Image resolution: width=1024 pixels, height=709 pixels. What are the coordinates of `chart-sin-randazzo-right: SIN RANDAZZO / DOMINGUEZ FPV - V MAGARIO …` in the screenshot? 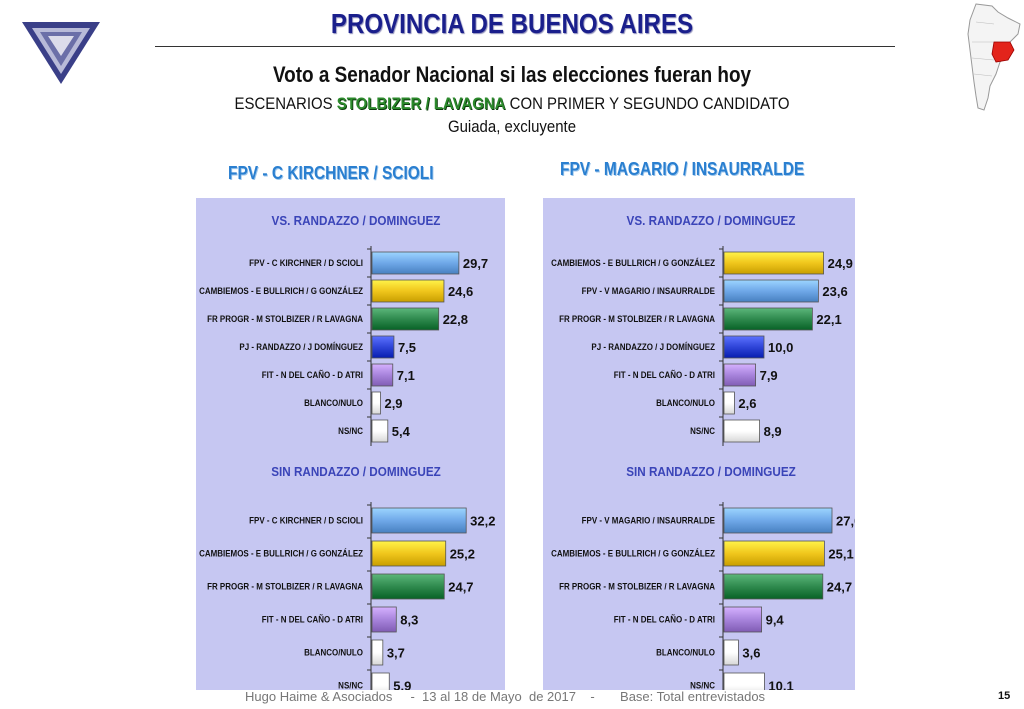 It's located at (703, 577).